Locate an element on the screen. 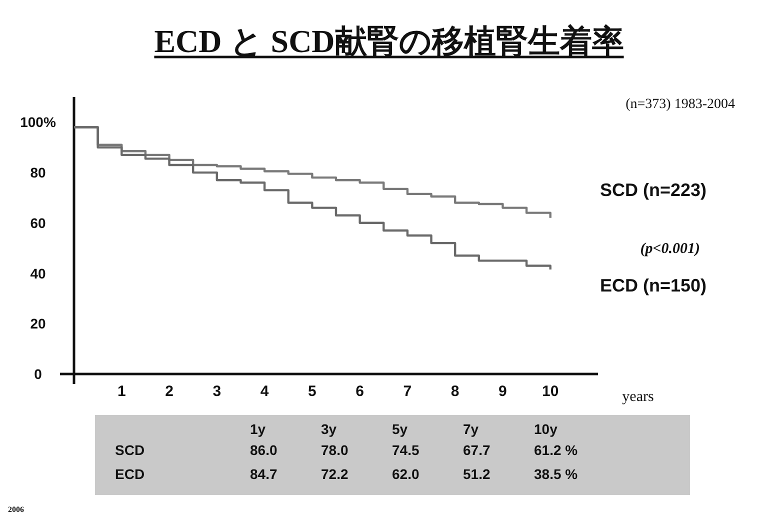 The width and height of the screenshot is (779, 521). y-tick-label: 80 is located at coordinates (38, 172).